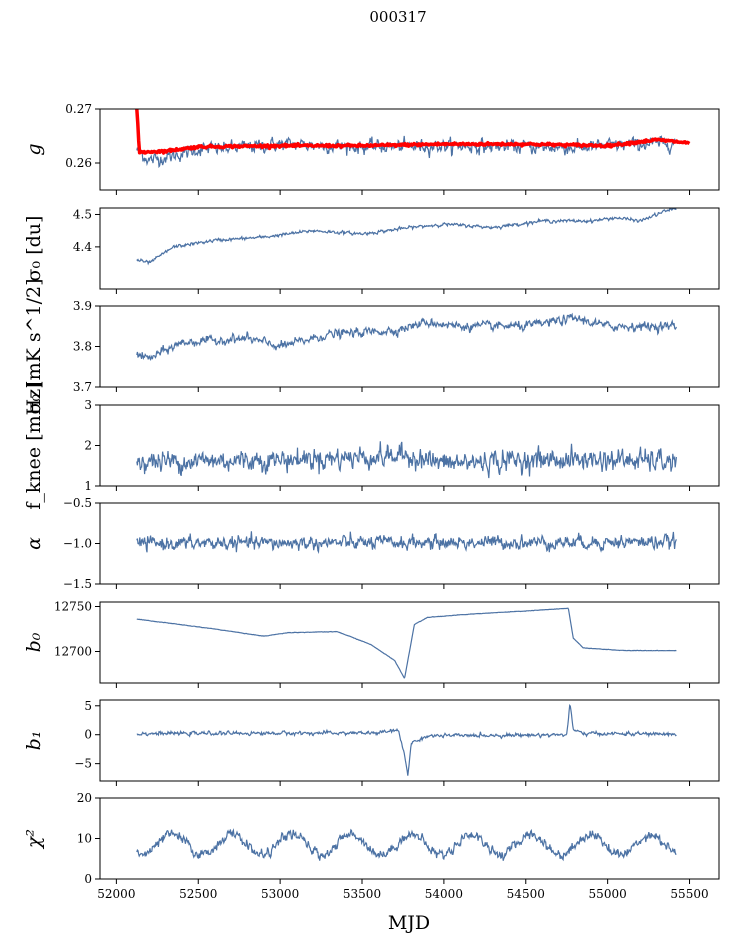  What do you see at coordinates (689, 894) in the screenshot?
I see `xtick-label: 55500` at bounding box center [689, 894].